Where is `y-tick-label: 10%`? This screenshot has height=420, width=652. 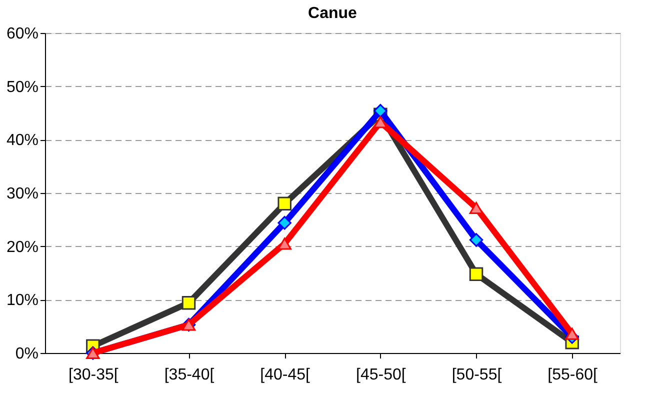
y-tick-label: 10% is located at coordinates (22, 301).